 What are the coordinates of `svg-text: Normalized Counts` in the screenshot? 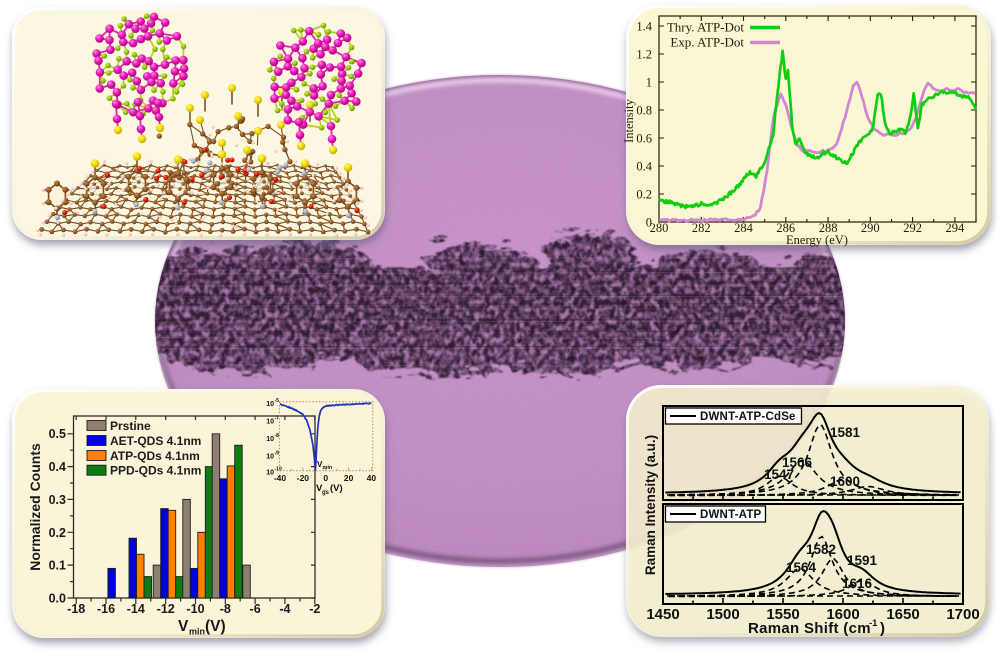 It's located at (35, 507).